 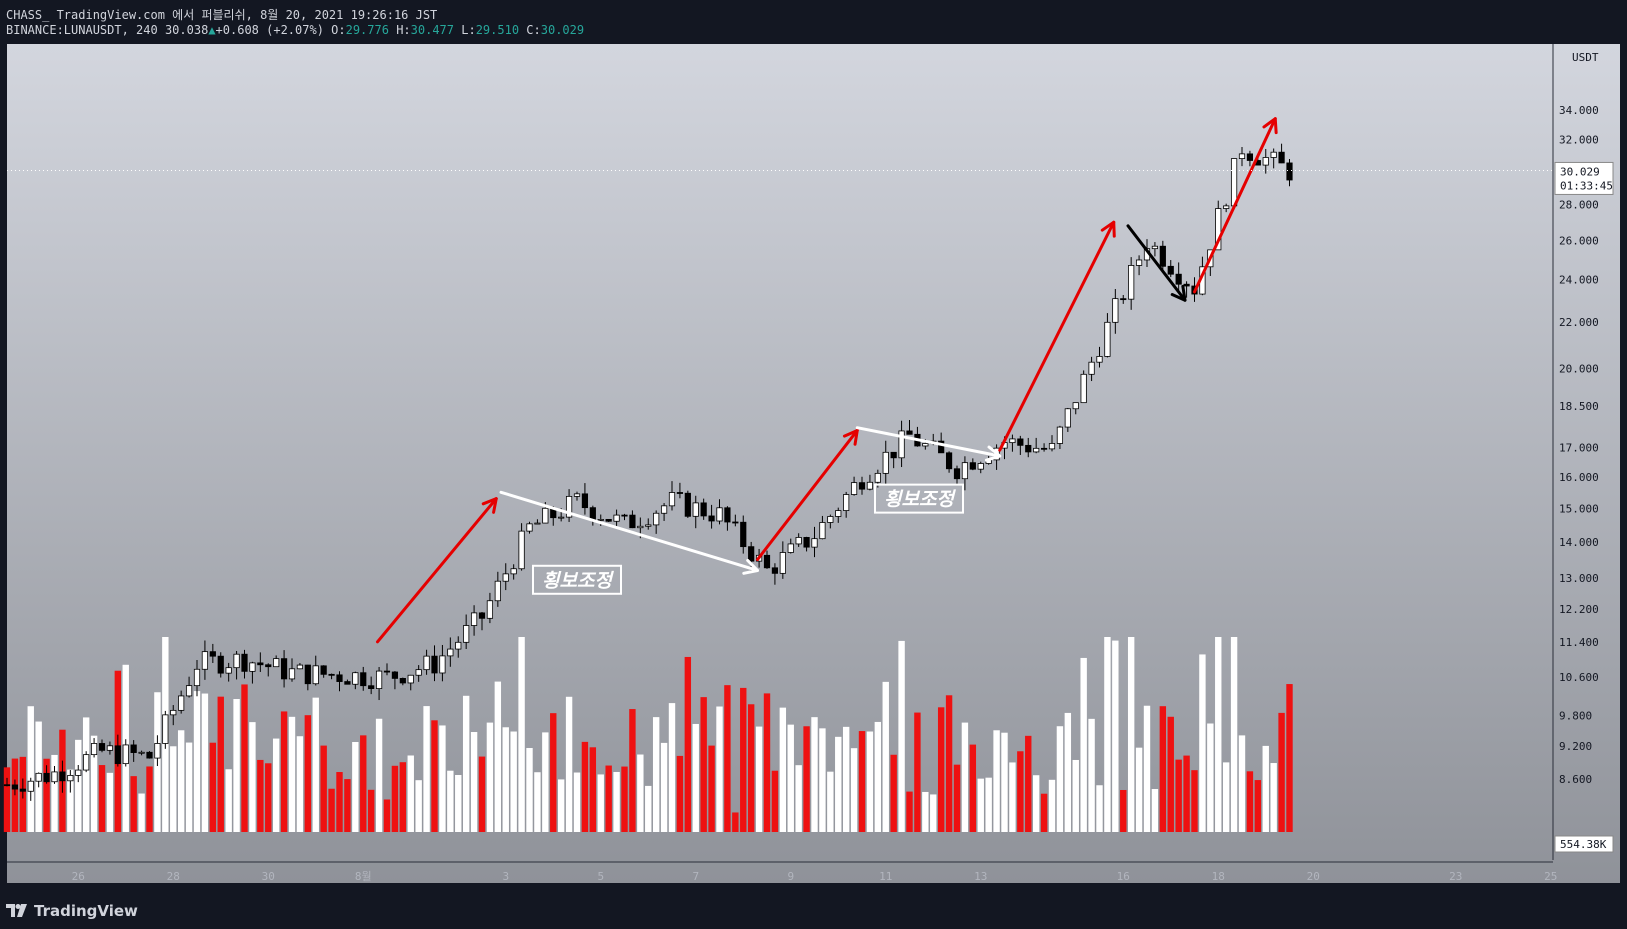 I want to click on footer-brand: TradingView, so click(x=72, y=911).